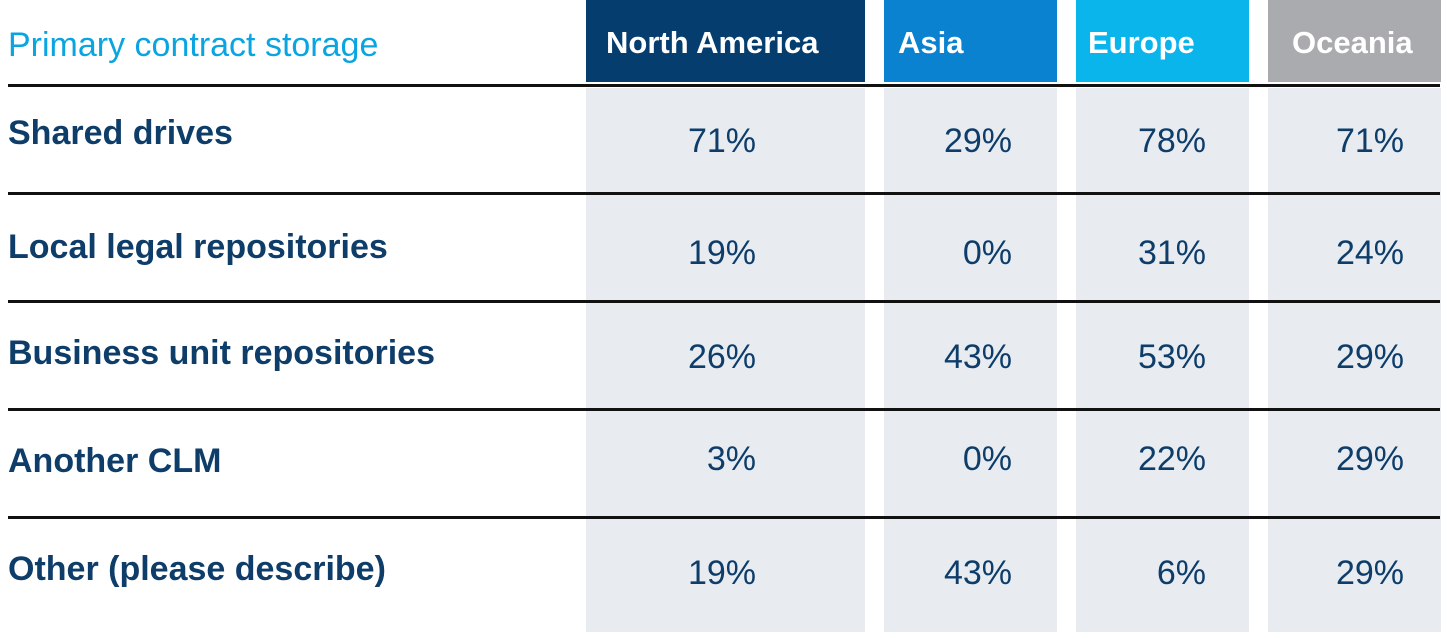  I want to click on table-cell: 31%, so click(1171, 253).